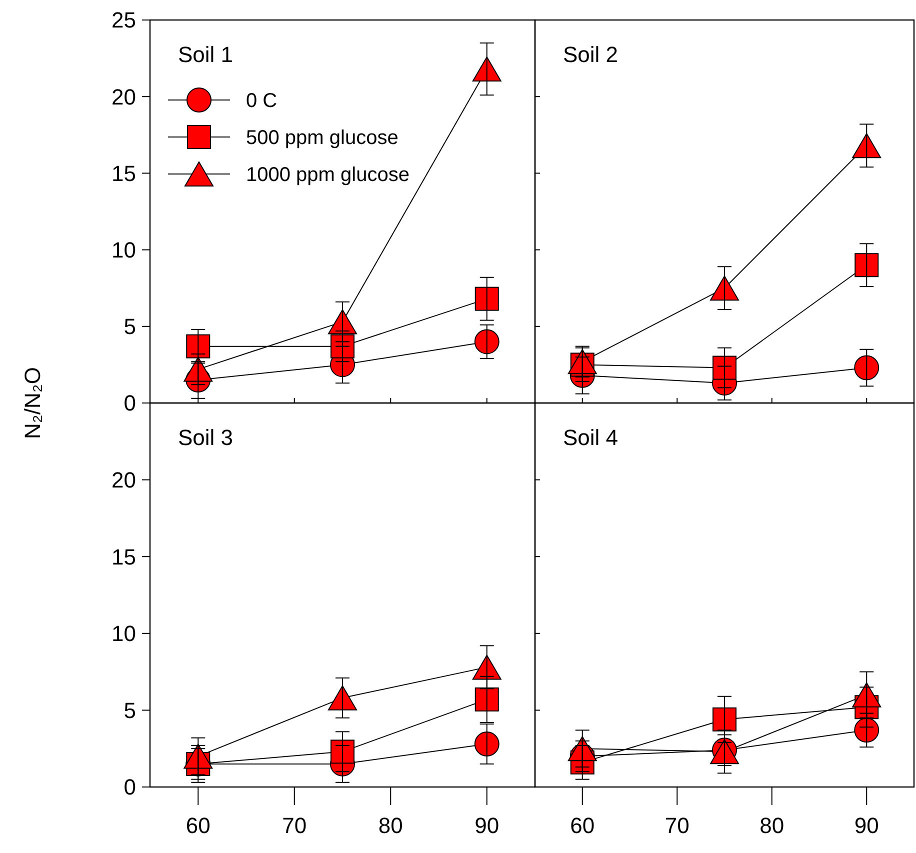 The image size is (916, 853). Describe the element at coordinates (328, 175) in the screenshot. I see `legend-label: 1000 ppm glucose` at that location.